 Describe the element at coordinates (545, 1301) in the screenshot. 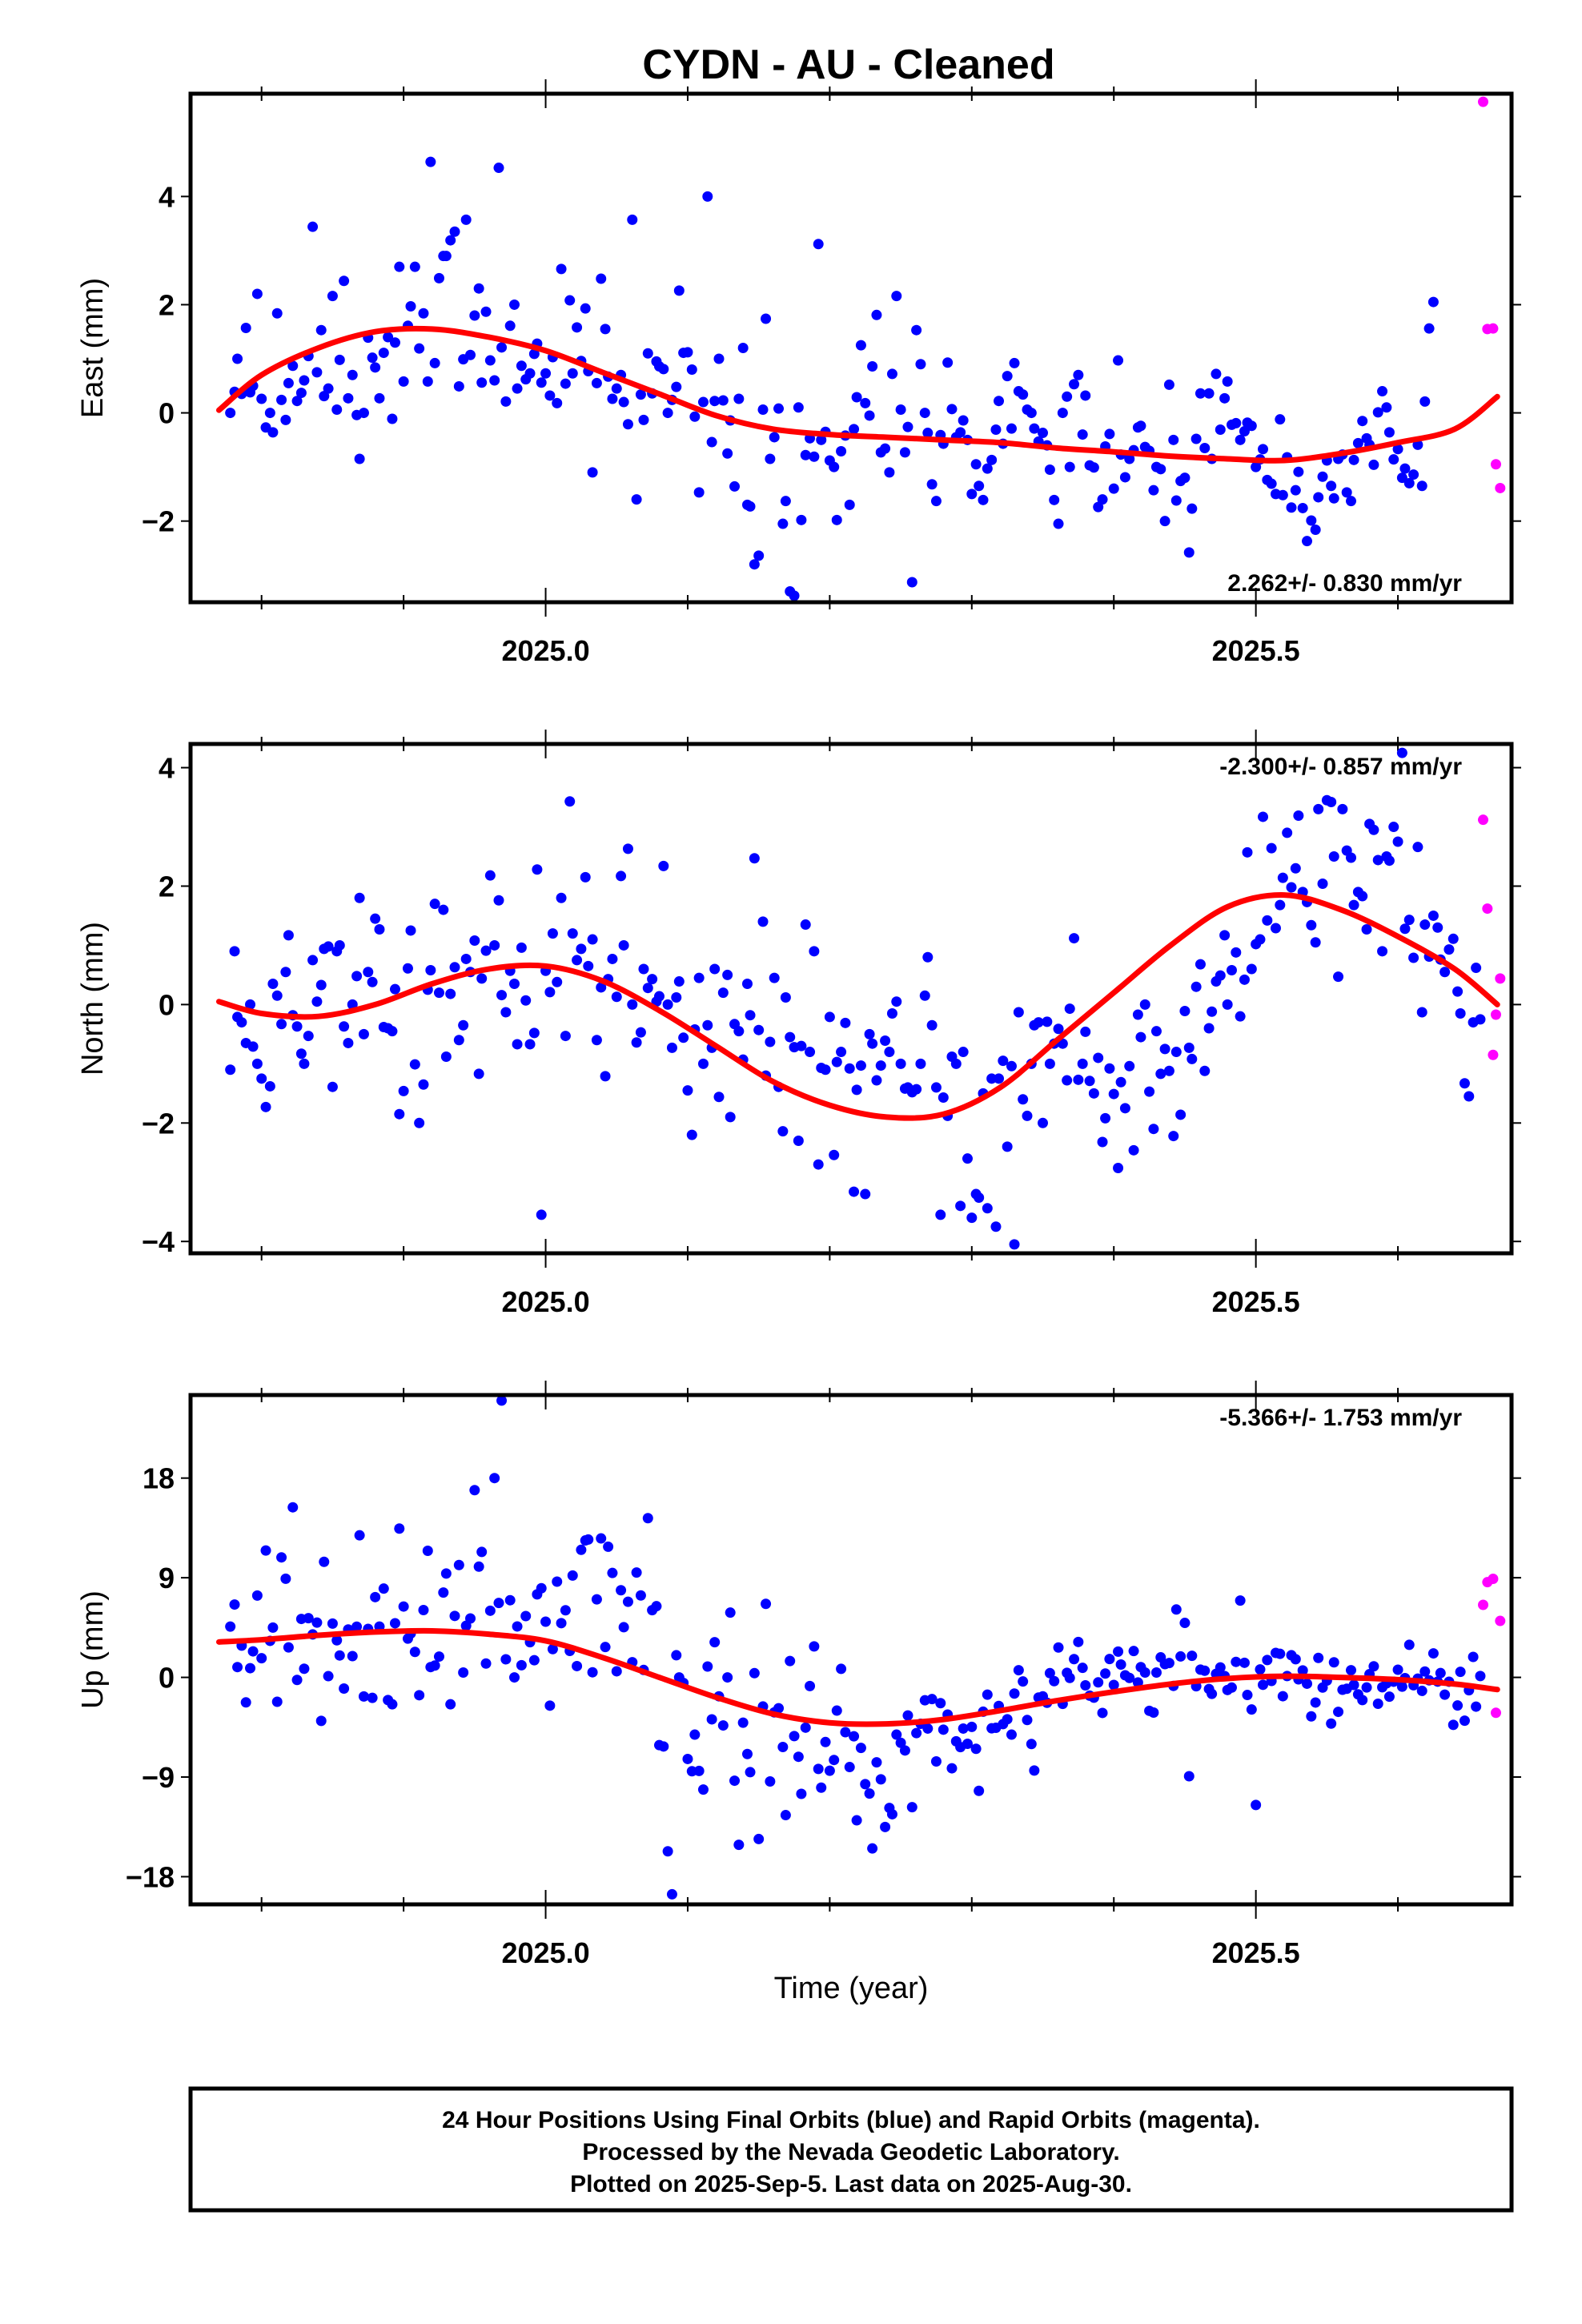

I see `x-tick-label: 2025.0` at that location.